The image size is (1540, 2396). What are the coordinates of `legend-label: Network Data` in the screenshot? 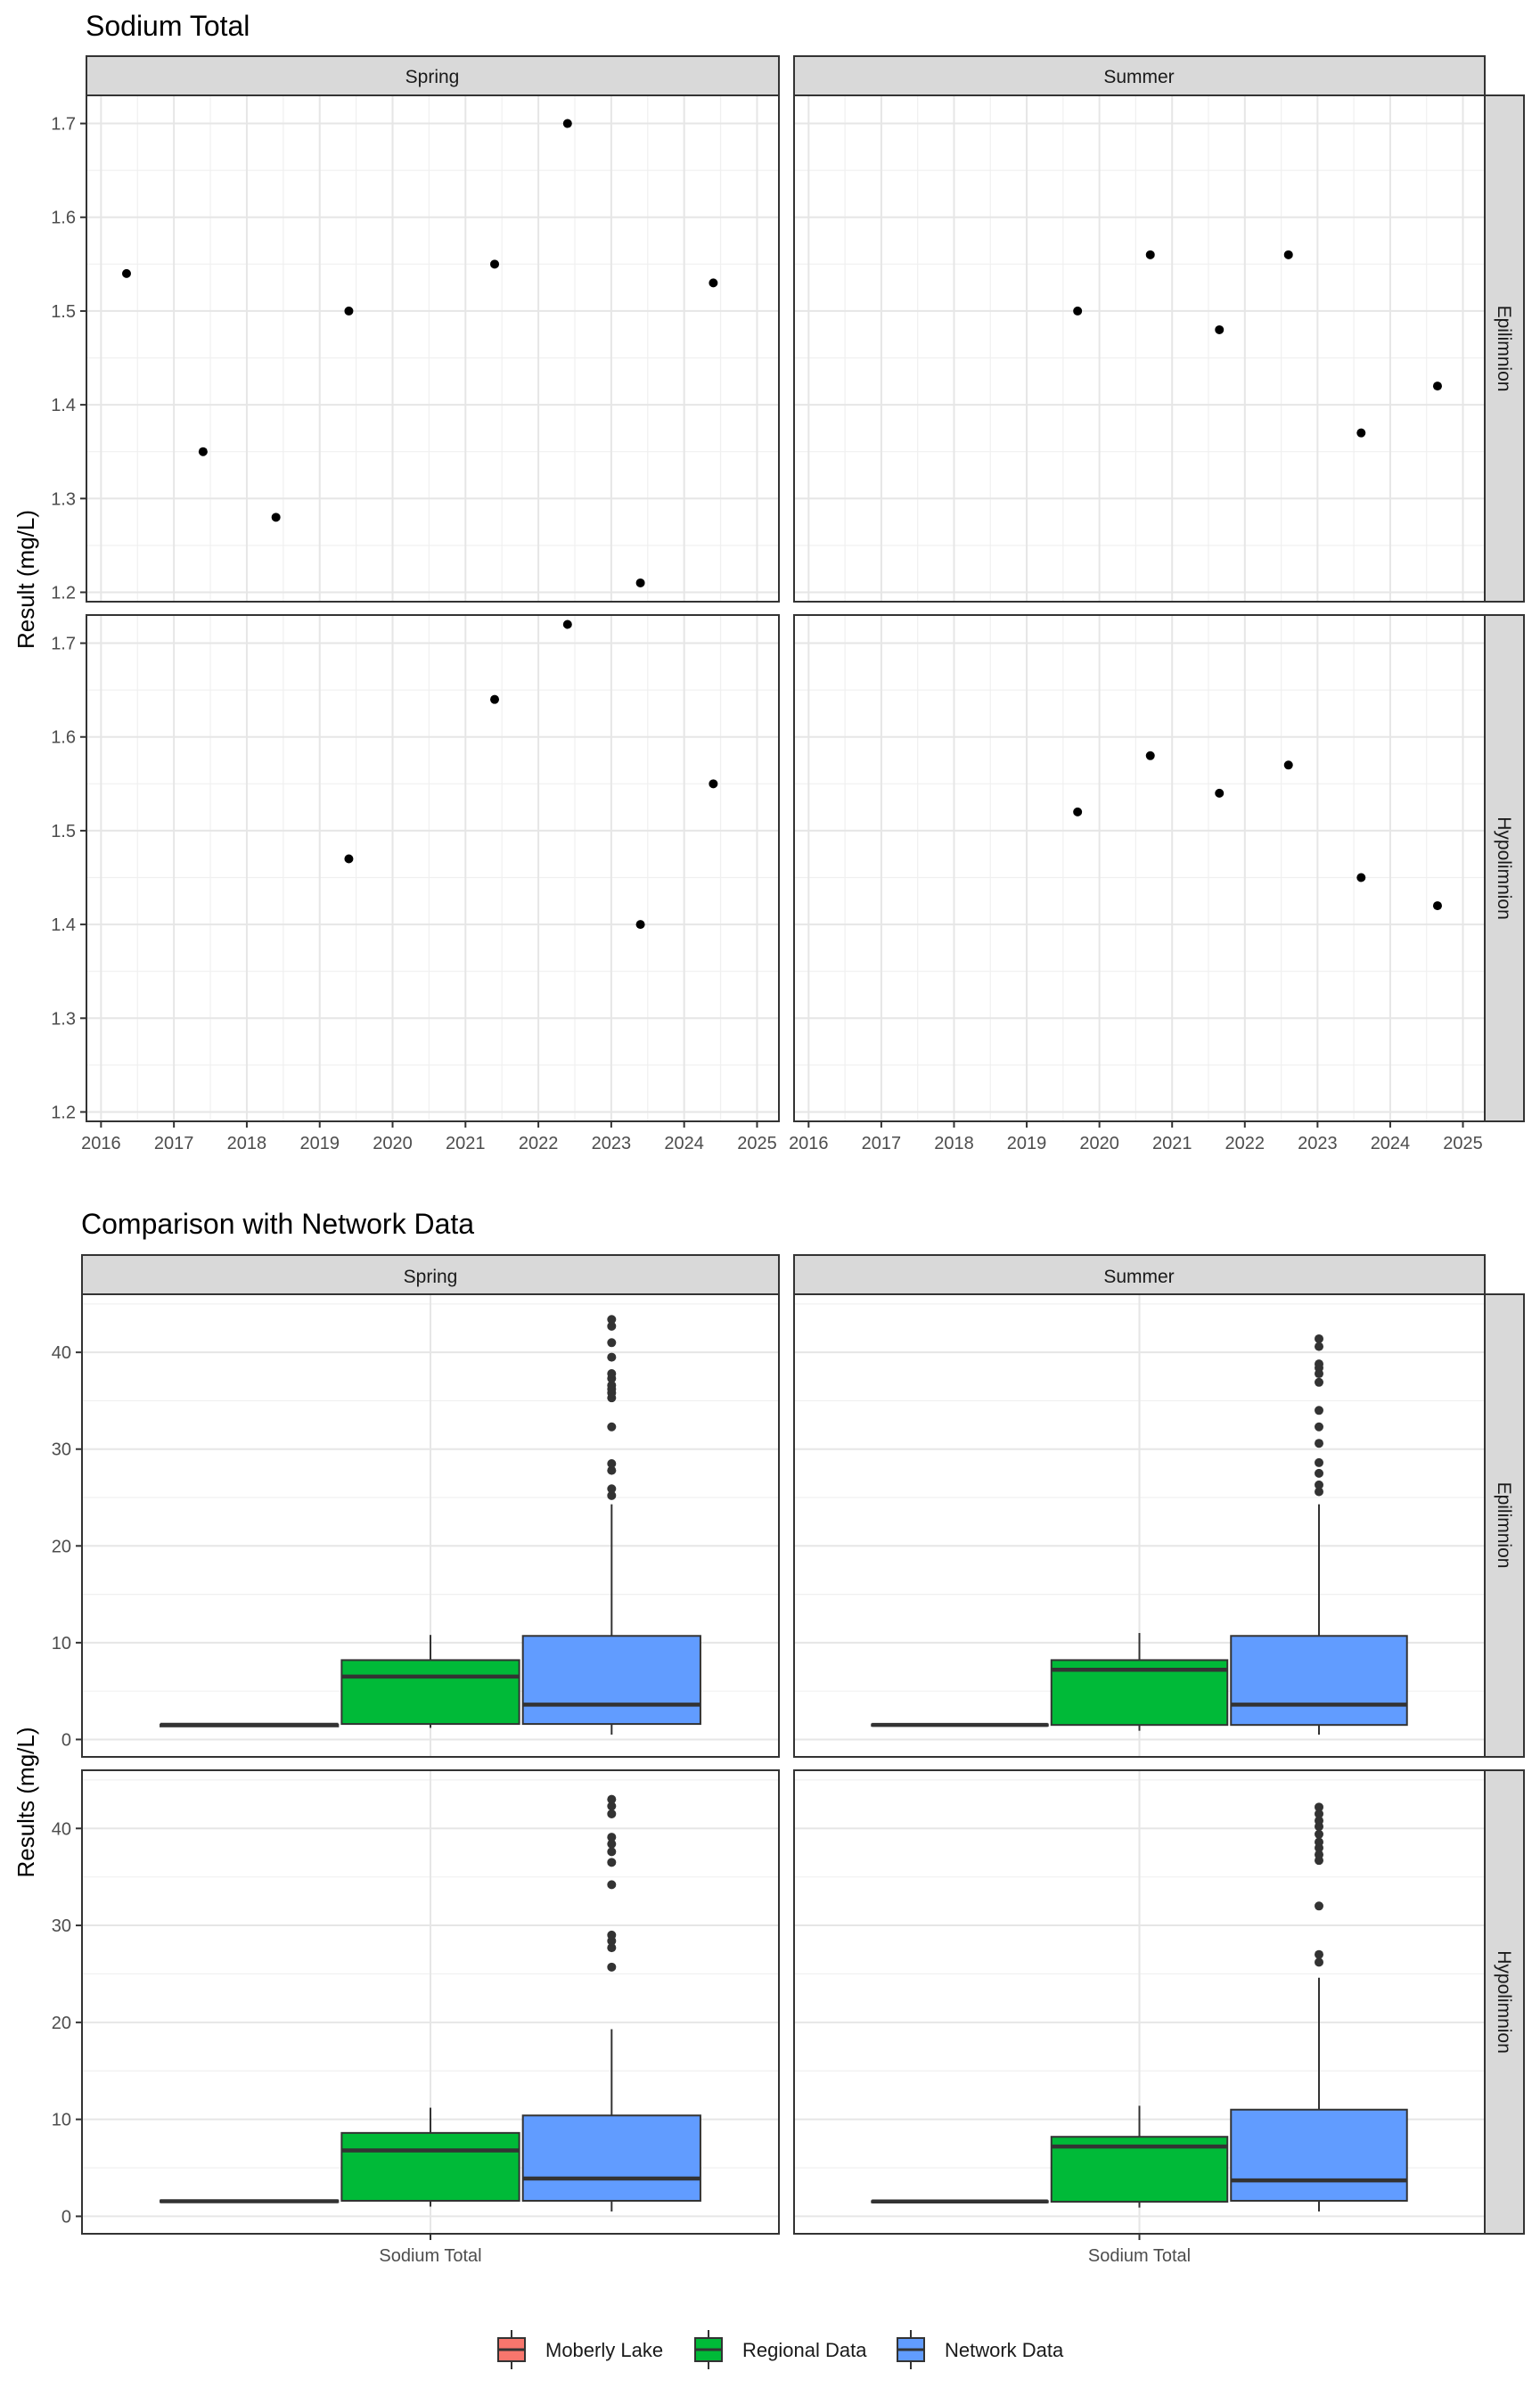 It's located at (1004, 2350).